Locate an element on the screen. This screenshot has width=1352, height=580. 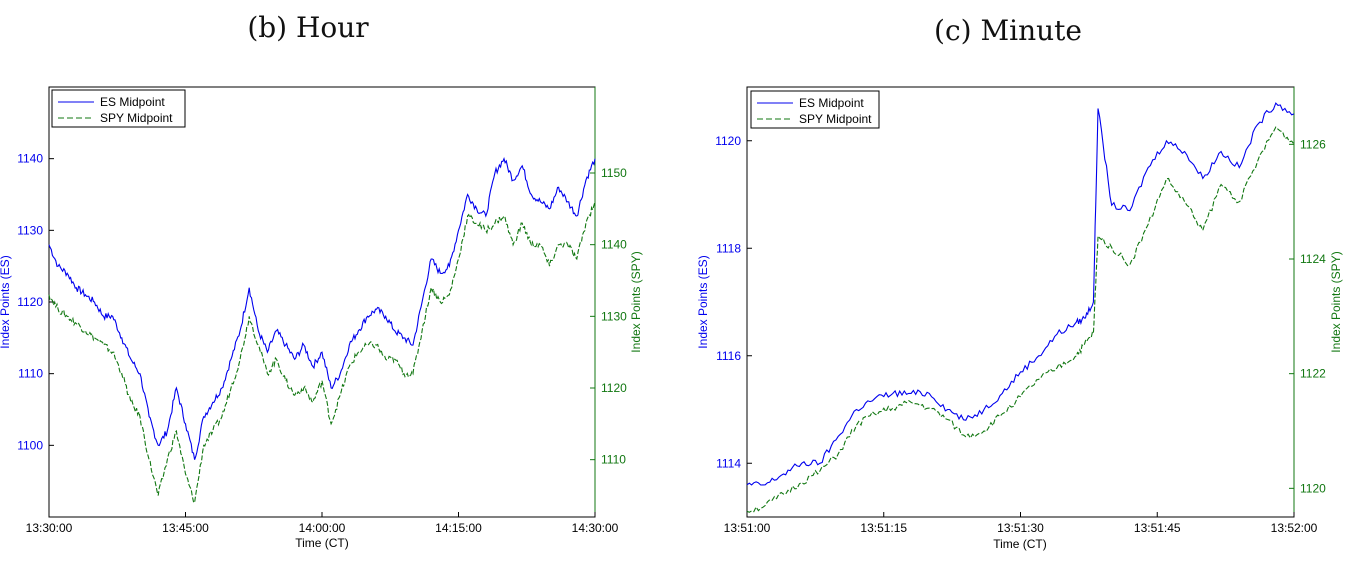
hour-left-axis-label: Index Points (ES) is located at coordinates (6, 301).